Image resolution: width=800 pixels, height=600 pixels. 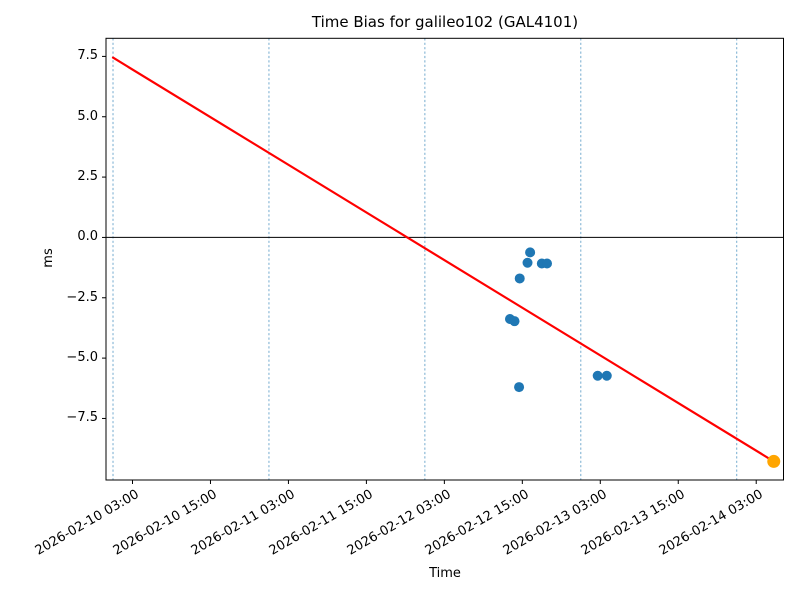 What do you see at coordinates (82, 358) in the screenshot?
I see `y-tick-label: −5.0` at bounding box center [82, 358].